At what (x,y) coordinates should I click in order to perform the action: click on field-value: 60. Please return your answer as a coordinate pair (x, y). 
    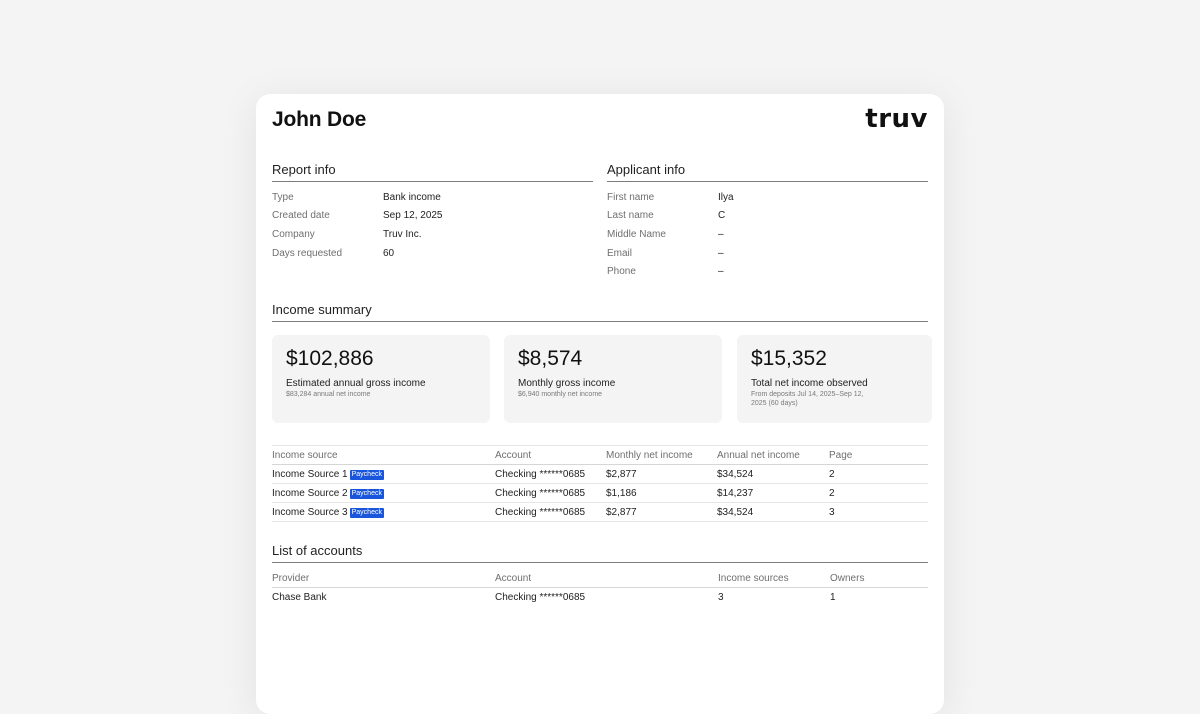
    Looking at the image, I should click on (389, 253).